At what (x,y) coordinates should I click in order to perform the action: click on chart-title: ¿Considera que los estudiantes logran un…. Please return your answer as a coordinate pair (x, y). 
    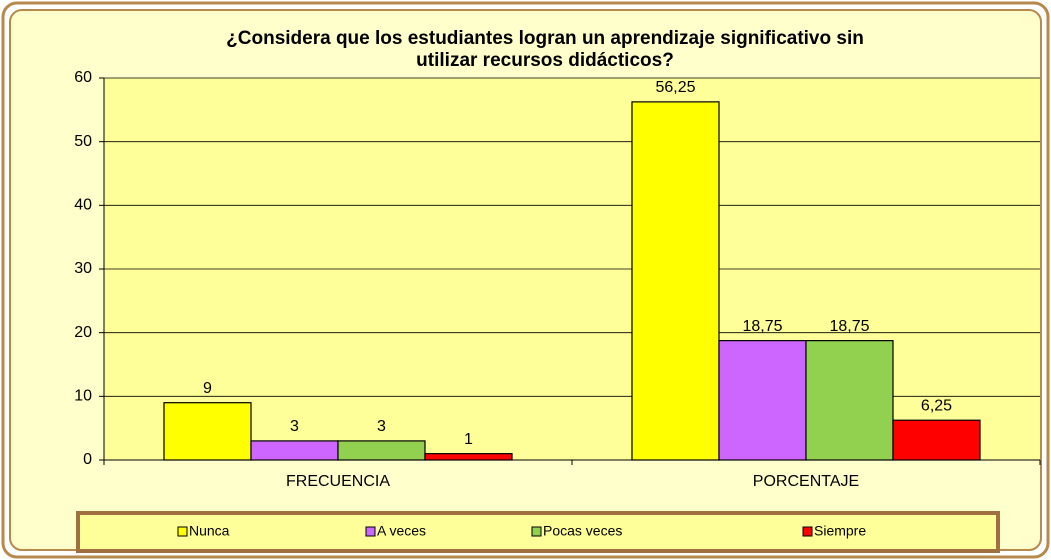
    Looking at the image, I should click on (545, 49).